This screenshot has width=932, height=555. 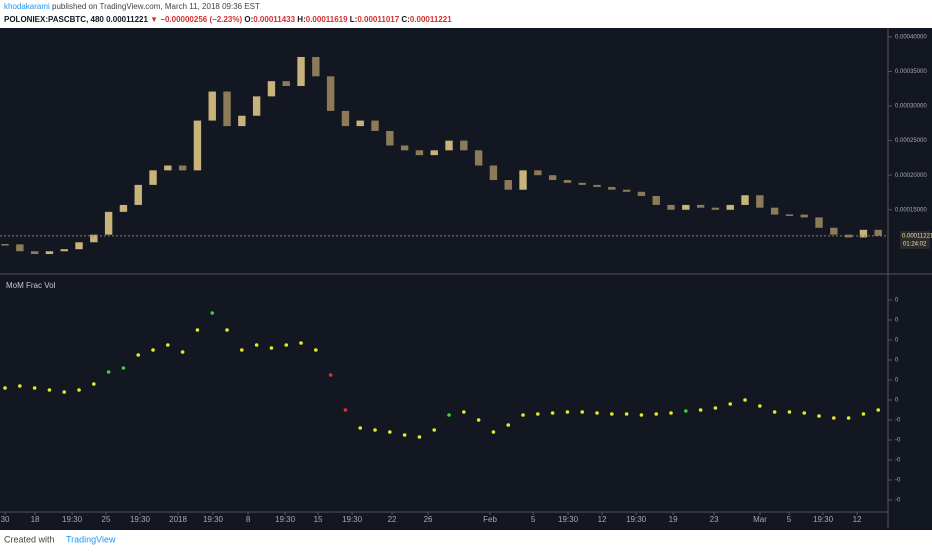 What do you see at coordinates (466, 14) in the screenshot?
I see `header-bg` at bounding box center [466, 14].